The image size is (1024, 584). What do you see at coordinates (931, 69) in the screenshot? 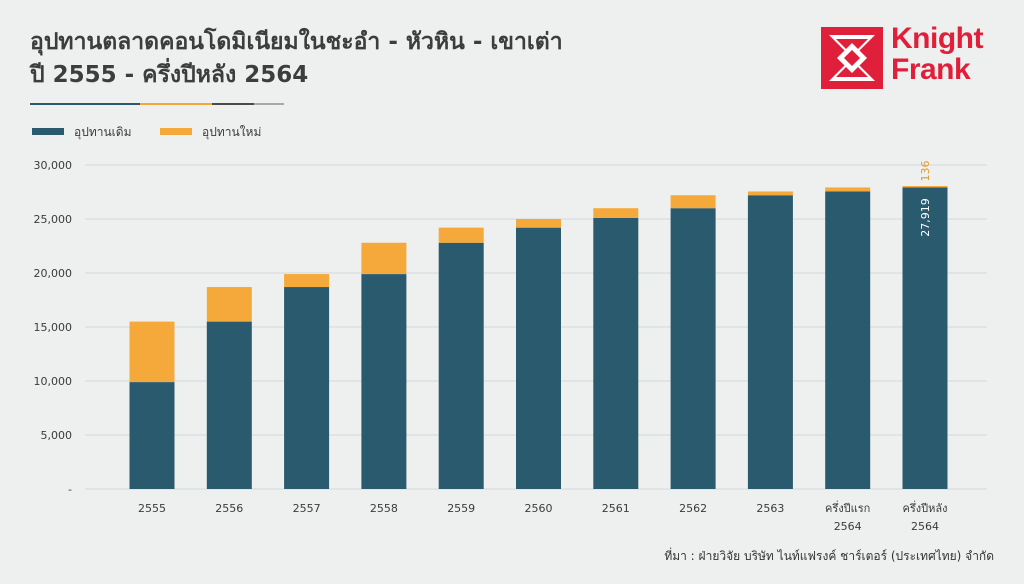
I see `logo-line-2: Frank` at bounding box center [931, 69].